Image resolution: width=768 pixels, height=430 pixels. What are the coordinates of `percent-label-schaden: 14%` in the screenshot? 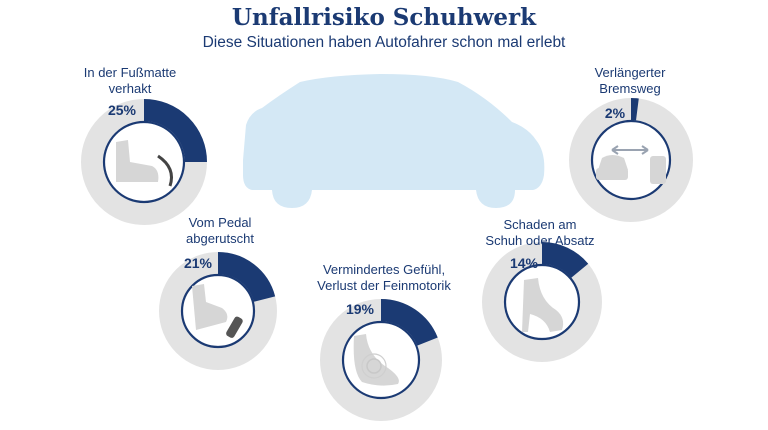 It's located at (524, 263).